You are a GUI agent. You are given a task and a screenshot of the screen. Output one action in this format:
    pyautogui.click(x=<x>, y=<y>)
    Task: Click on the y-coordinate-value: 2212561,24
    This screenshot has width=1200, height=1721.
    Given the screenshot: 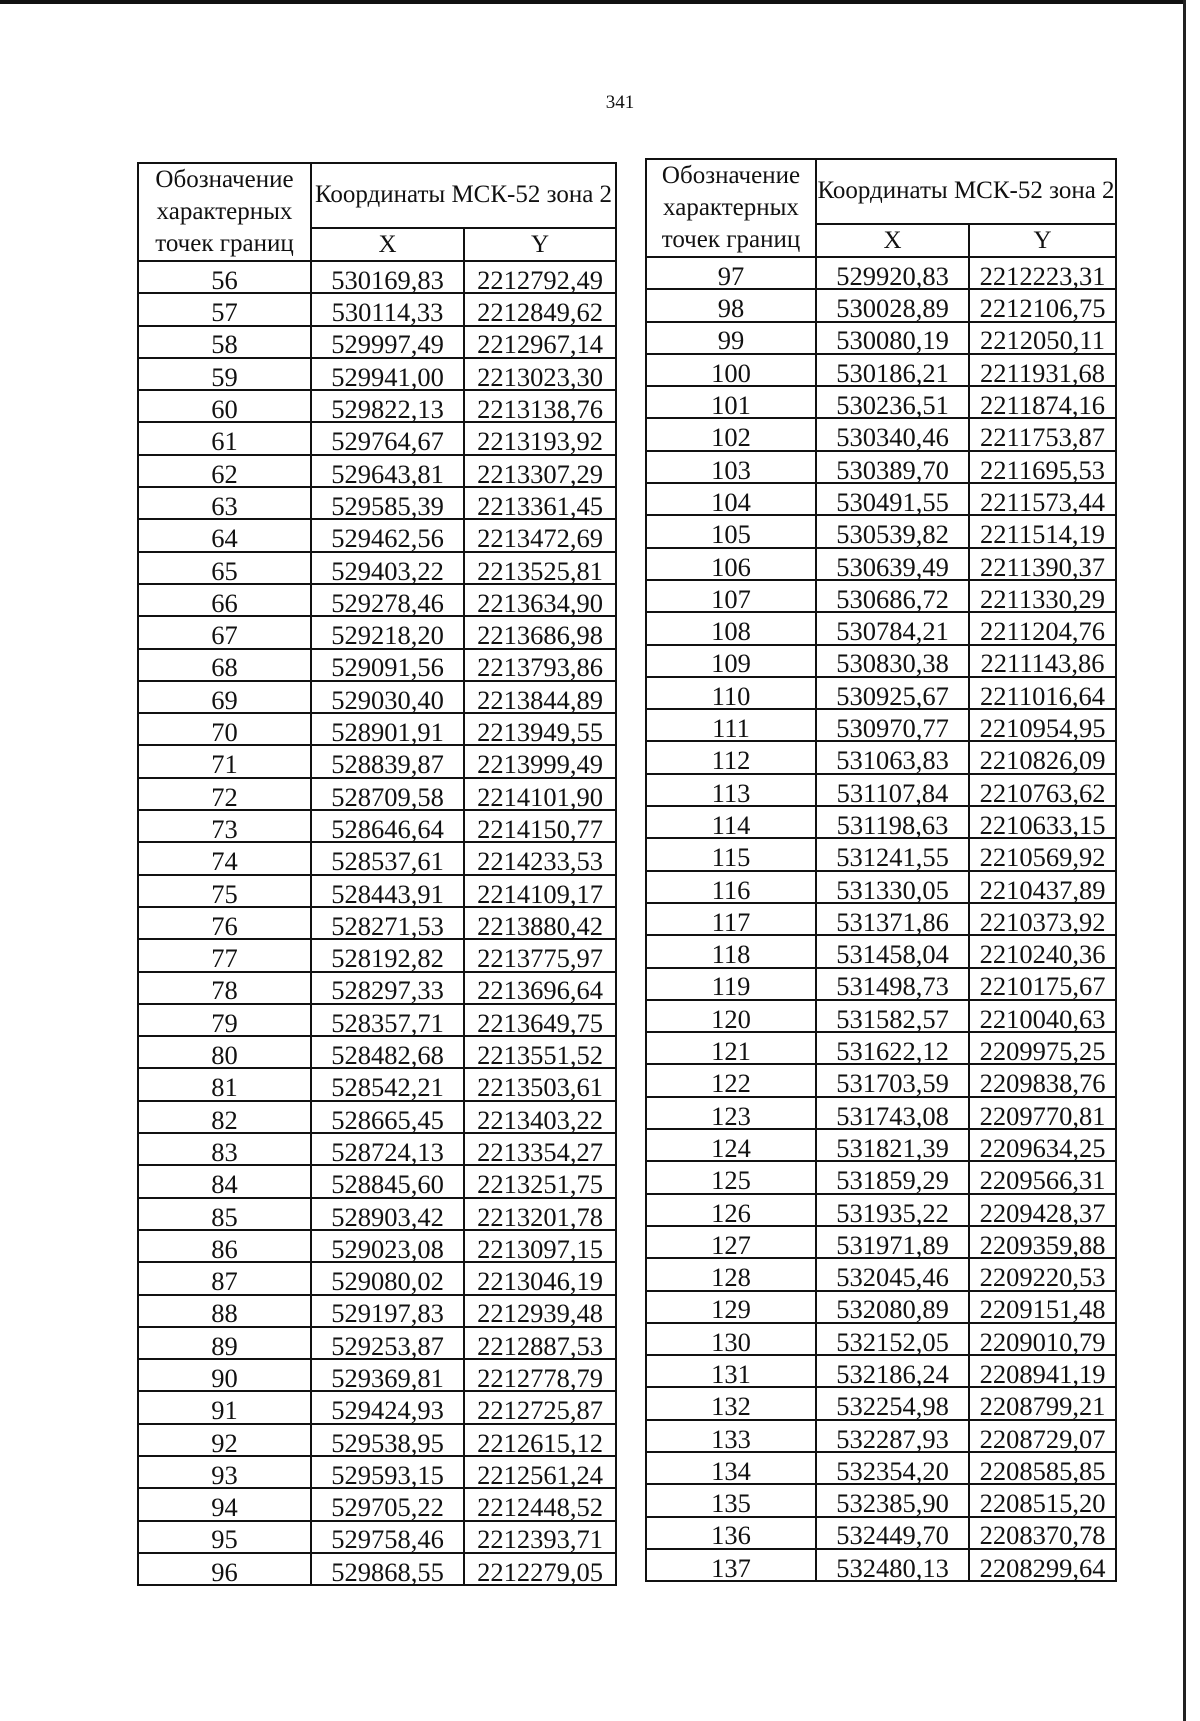 What is the action you would take?
    pyautogui.click(x=540, y=1474)
    